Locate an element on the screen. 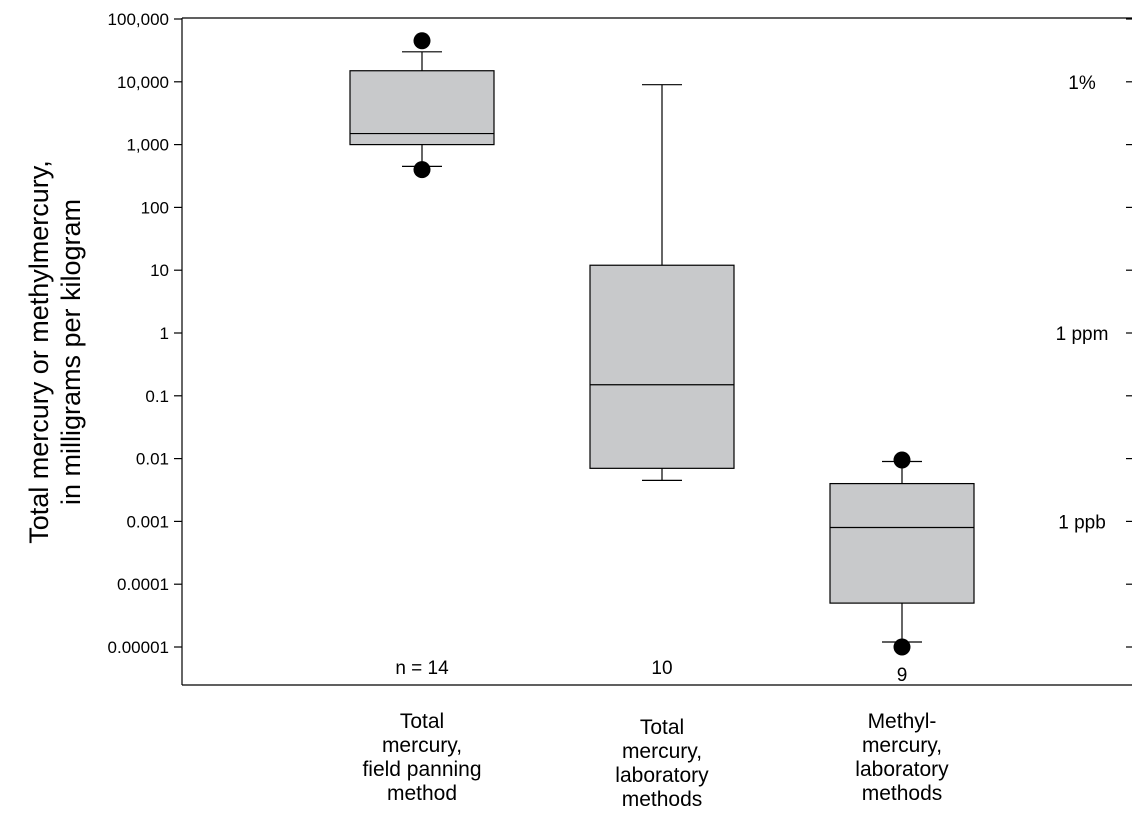  y-tick-label: 0.00001 is located at coordinates (138, 647).